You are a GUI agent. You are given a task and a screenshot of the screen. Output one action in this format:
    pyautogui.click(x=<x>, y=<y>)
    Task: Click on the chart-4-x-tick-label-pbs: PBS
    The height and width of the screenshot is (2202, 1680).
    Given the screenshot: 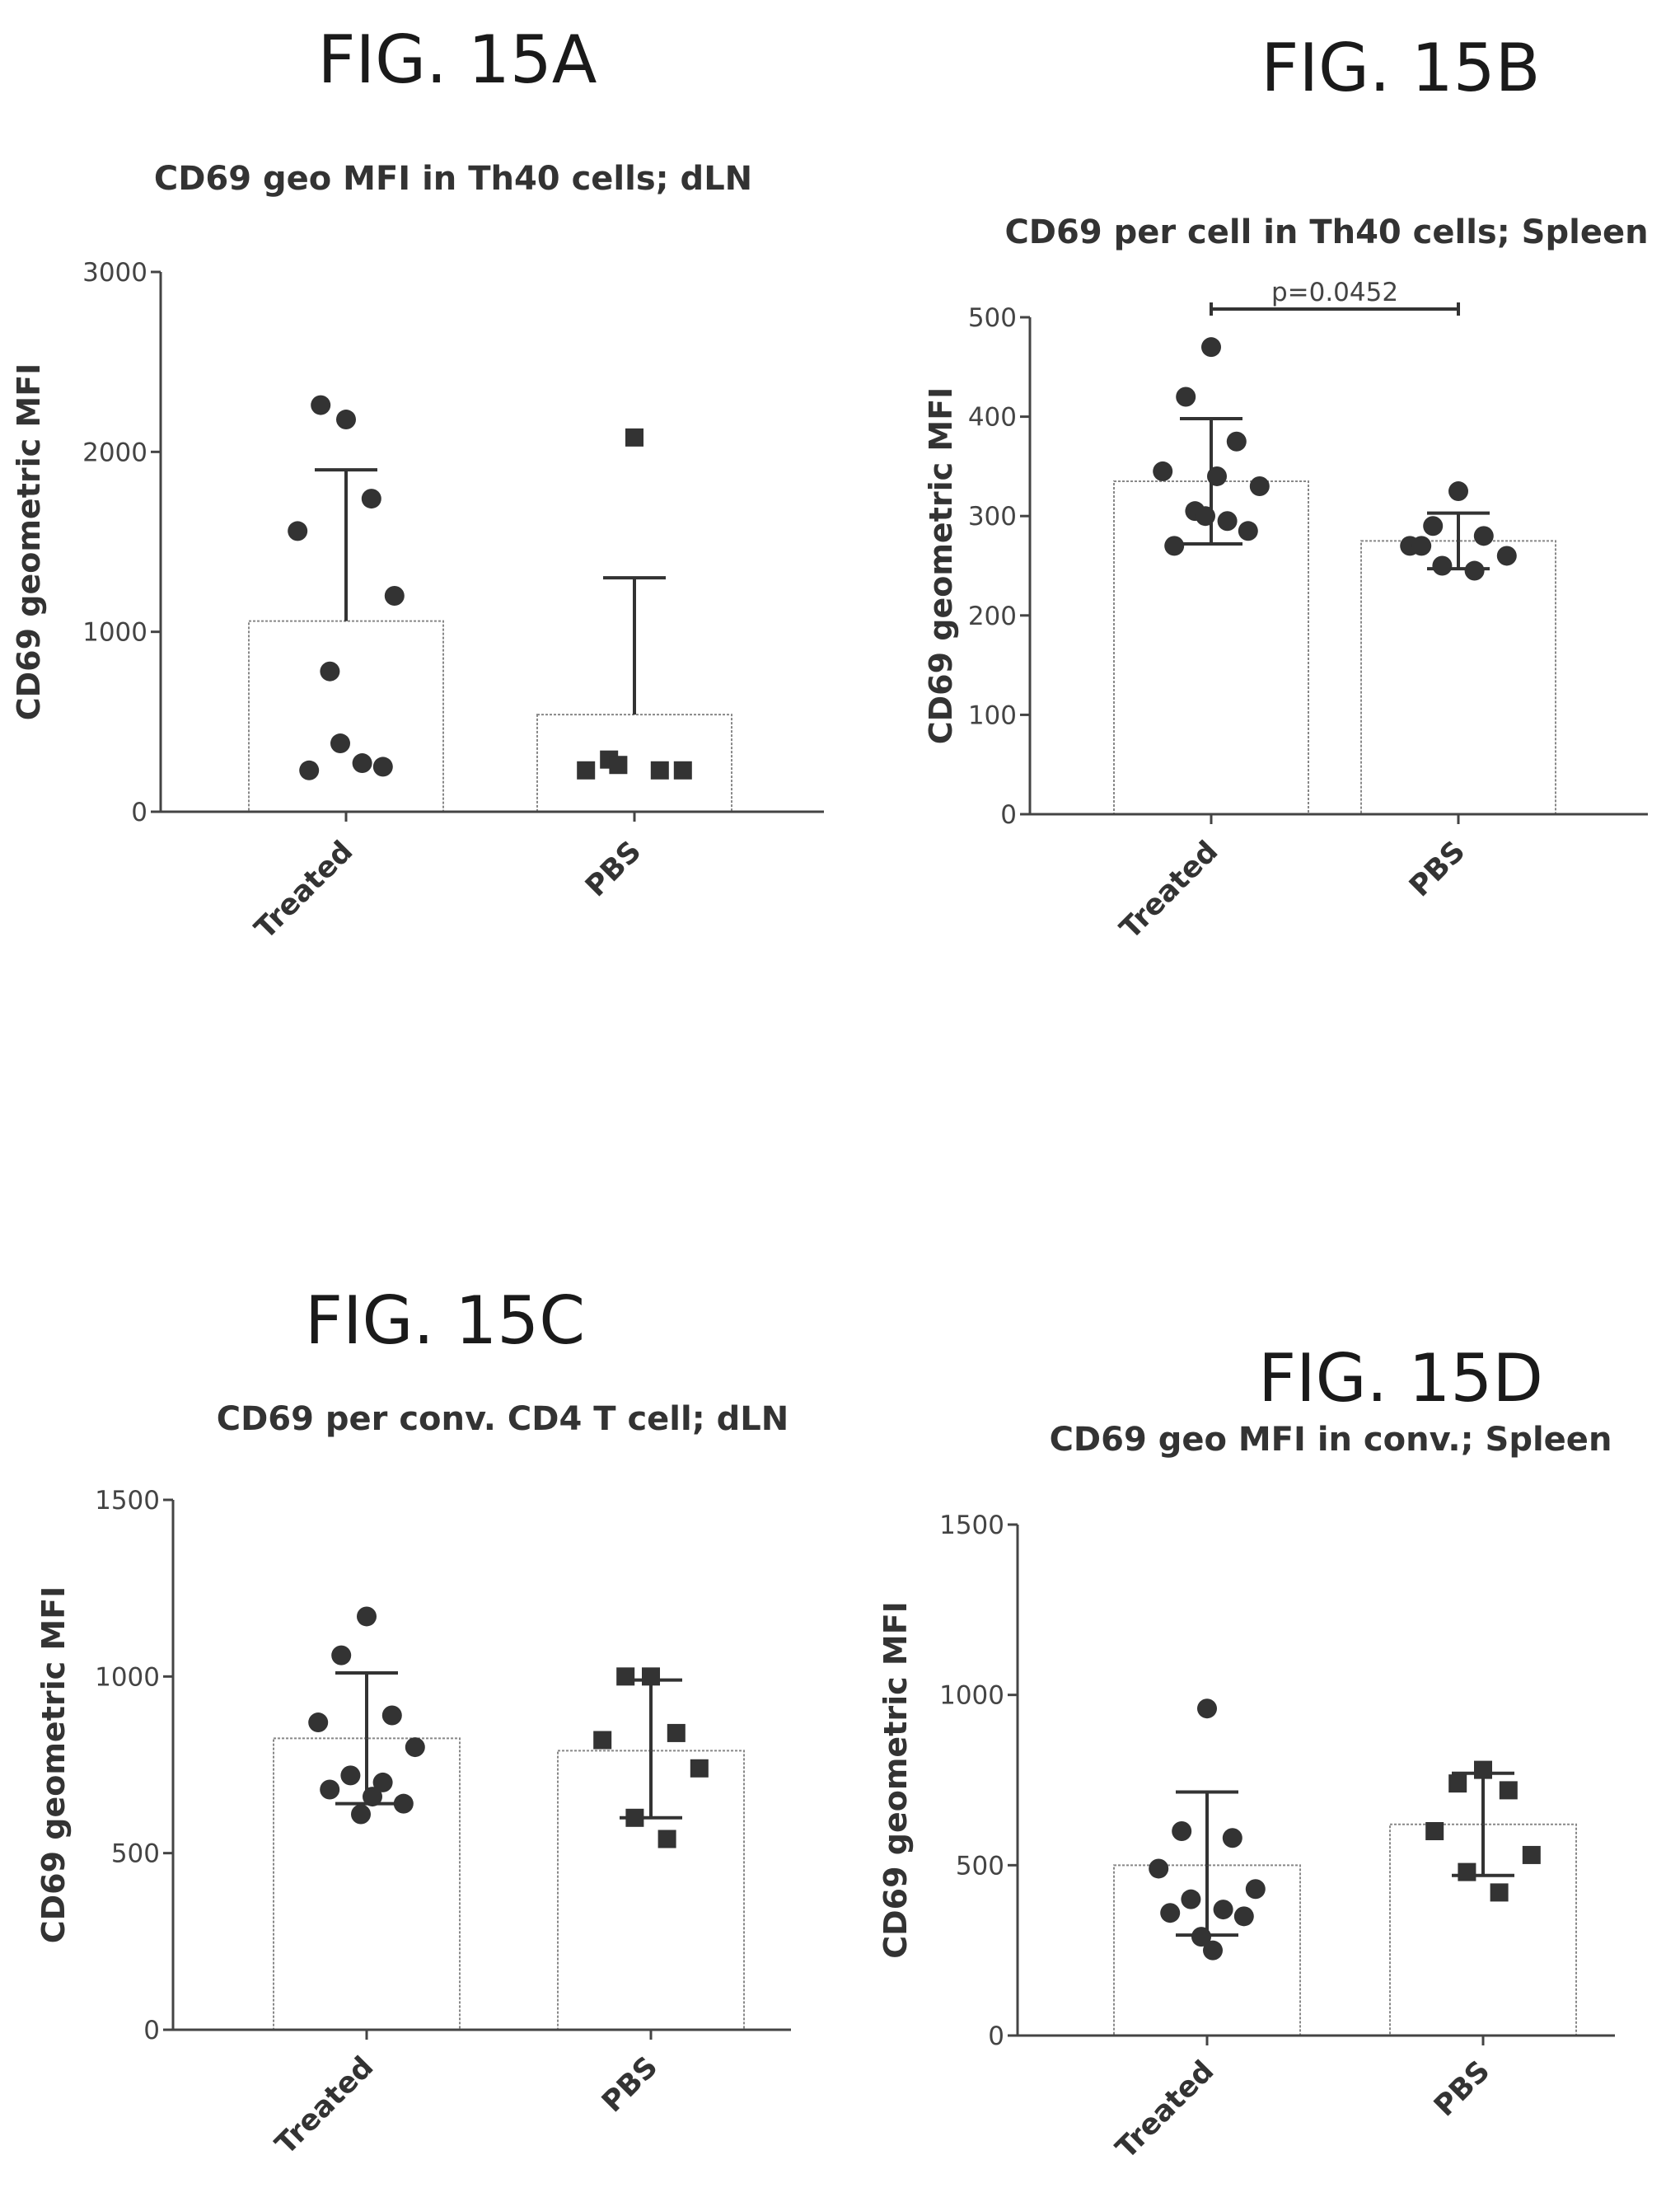 What is the action you would take?
    pyautogui.click(x=1462, y=2088)
    